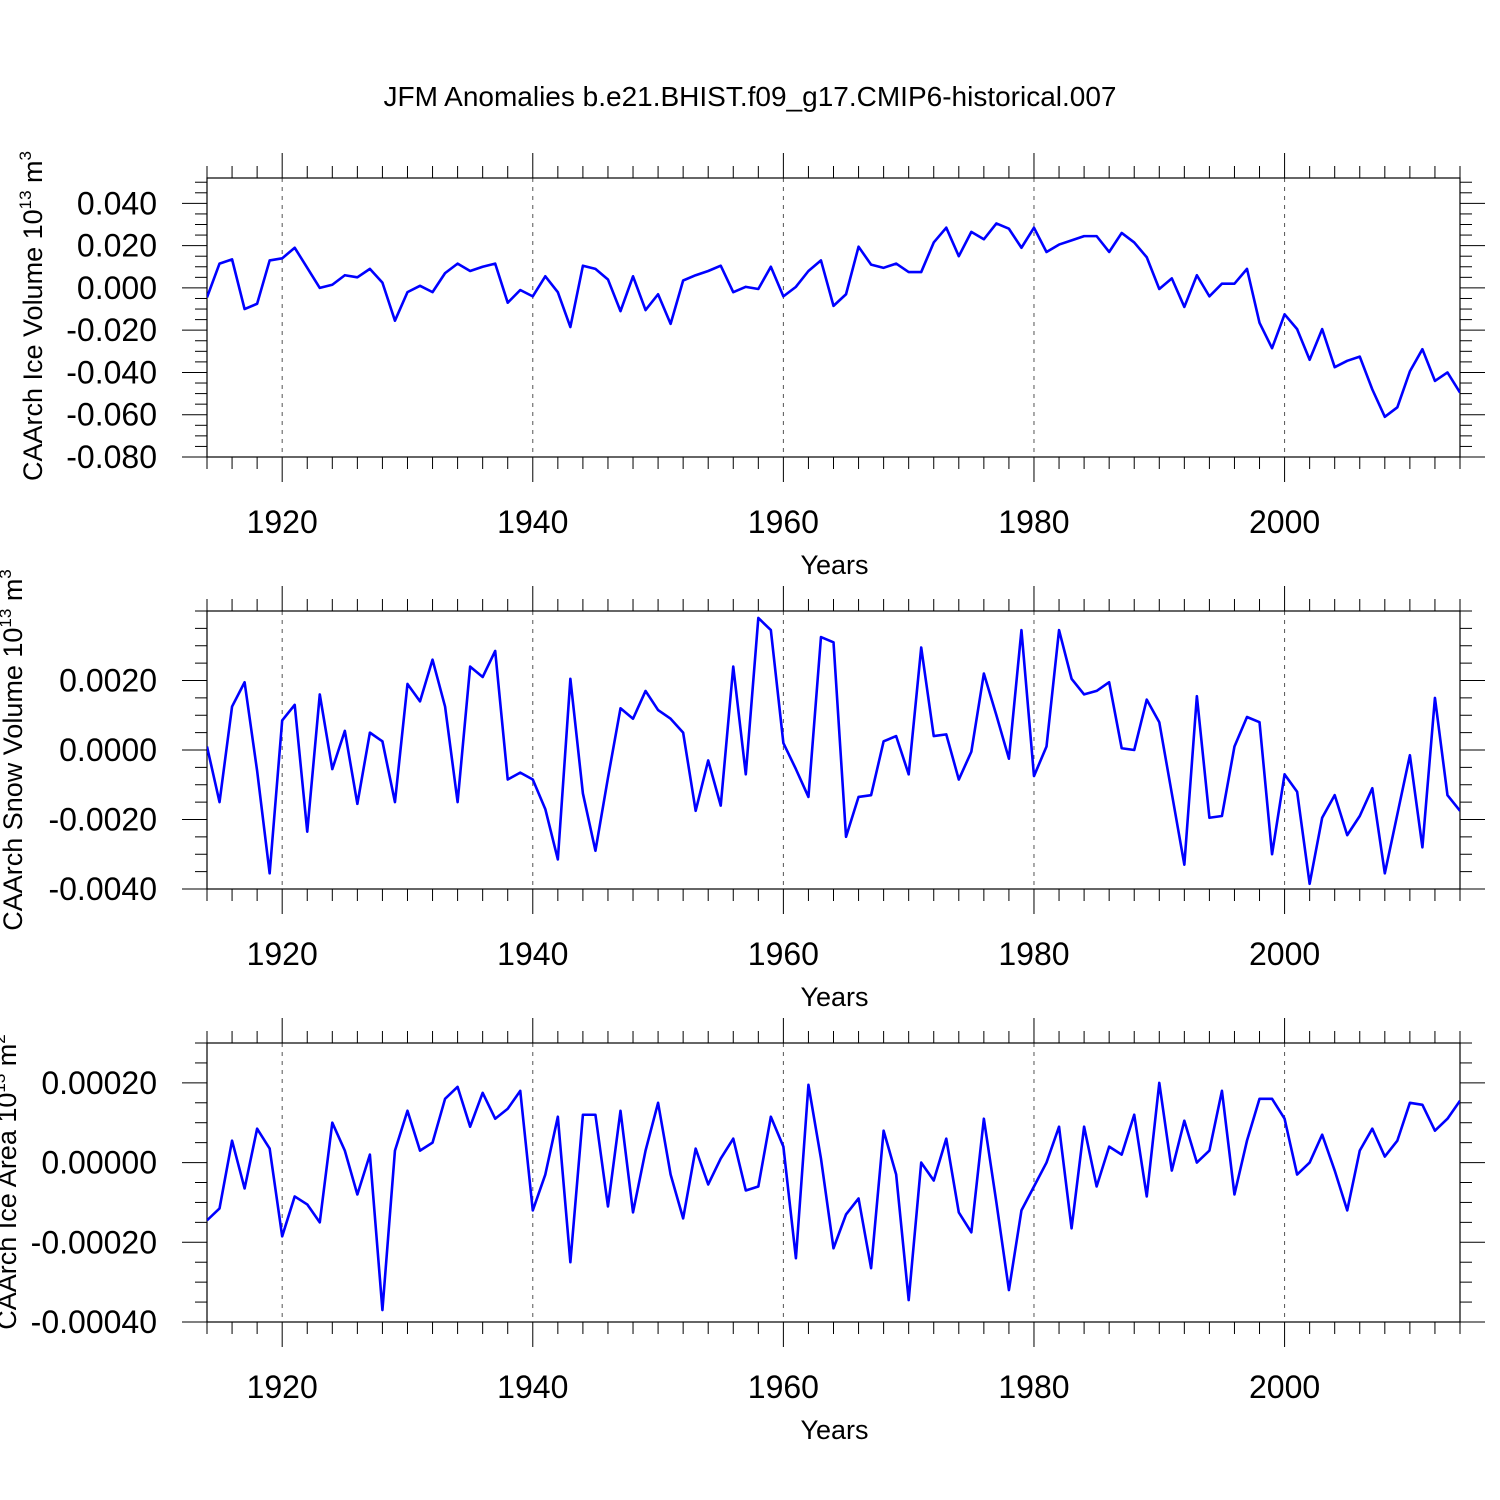  What do you see at coordinates (11, 1182) in the screenshot?
I see `y-axis-label: CAArch Ice Area 1013 m2` at bounding box center [11, 1182].